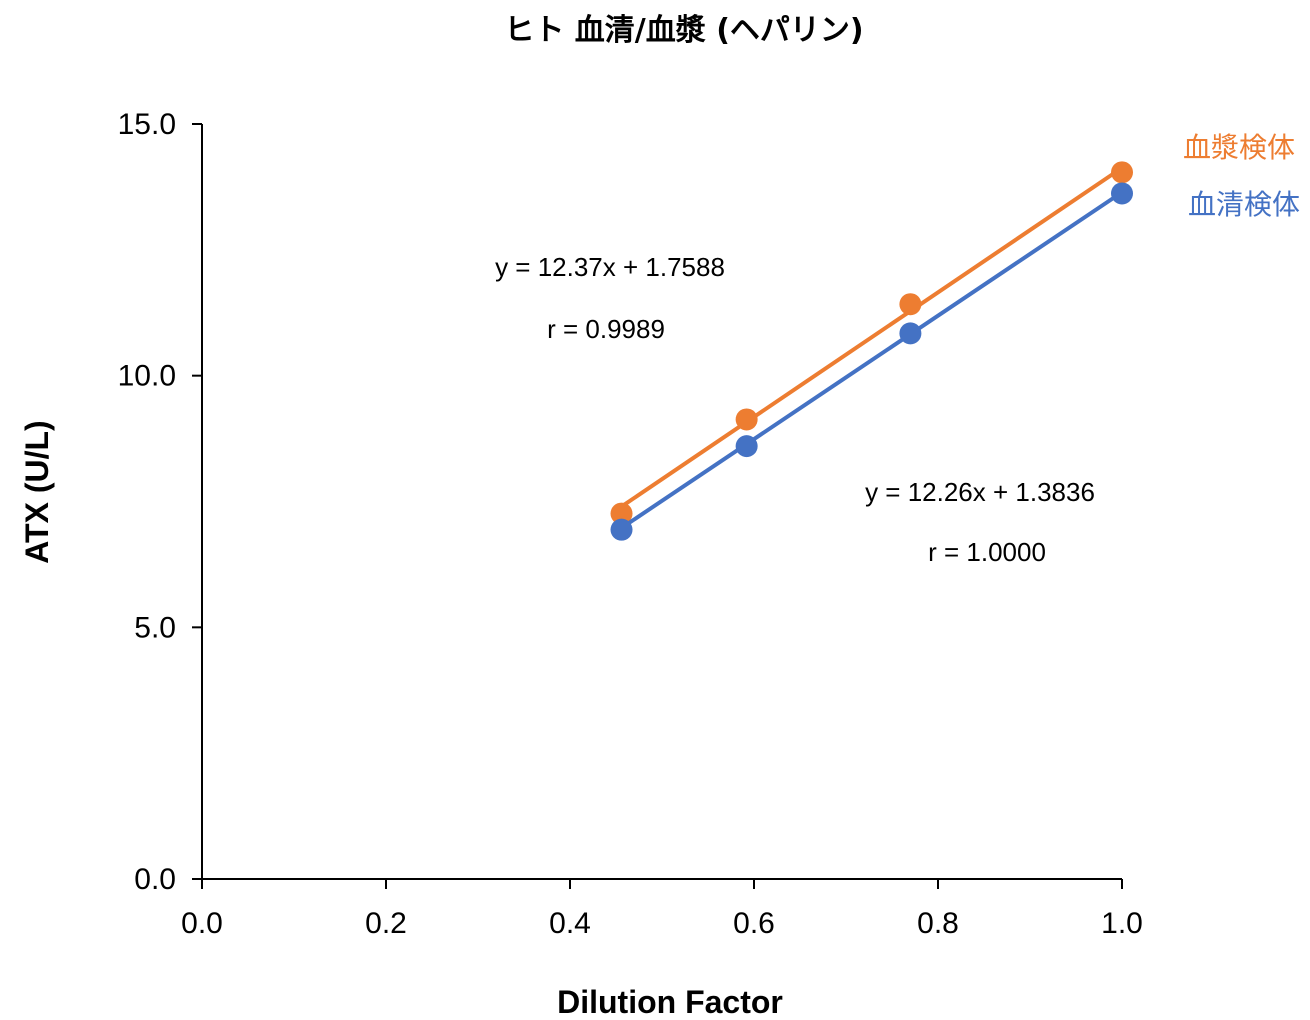 This screenshot has height=1020, width=1310. I want to click on legend-plasma-label: 血漿検体, so click(1239, 147).